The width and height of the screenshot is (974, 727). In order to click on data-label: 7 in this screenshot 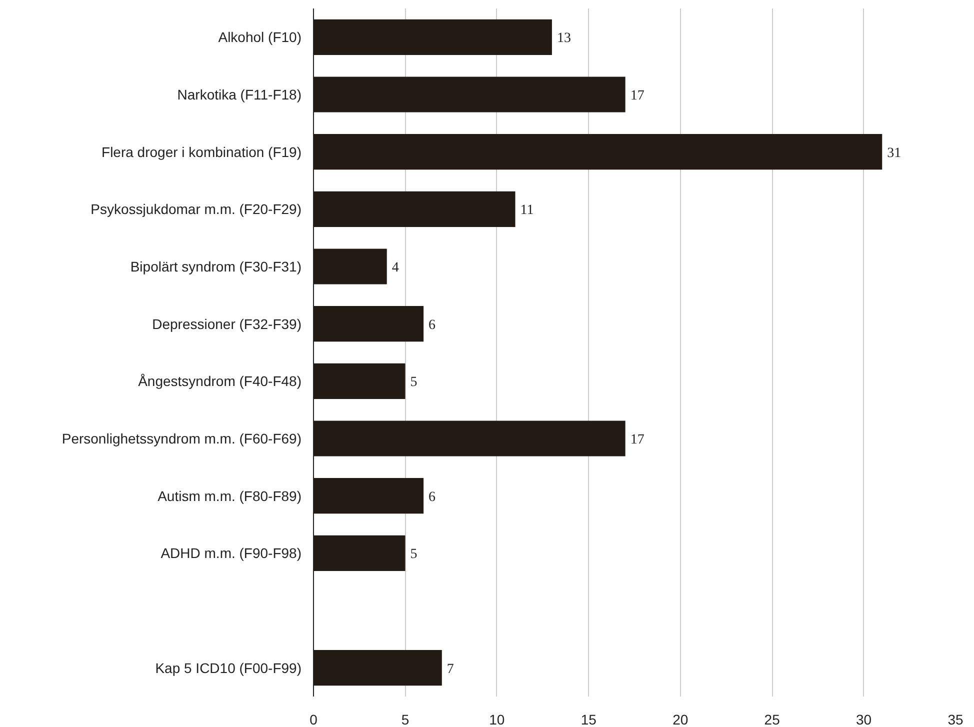, I will do `click(450, 669)`.